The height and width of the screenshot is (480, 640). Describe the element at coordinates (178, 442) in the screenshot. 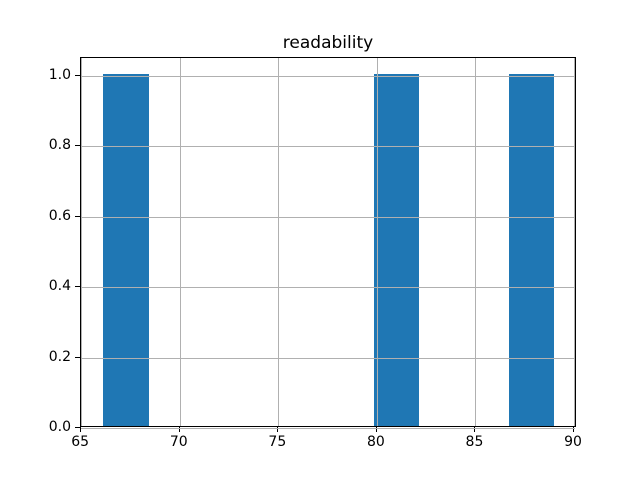

I see `x-tick-label: 70` at that location.